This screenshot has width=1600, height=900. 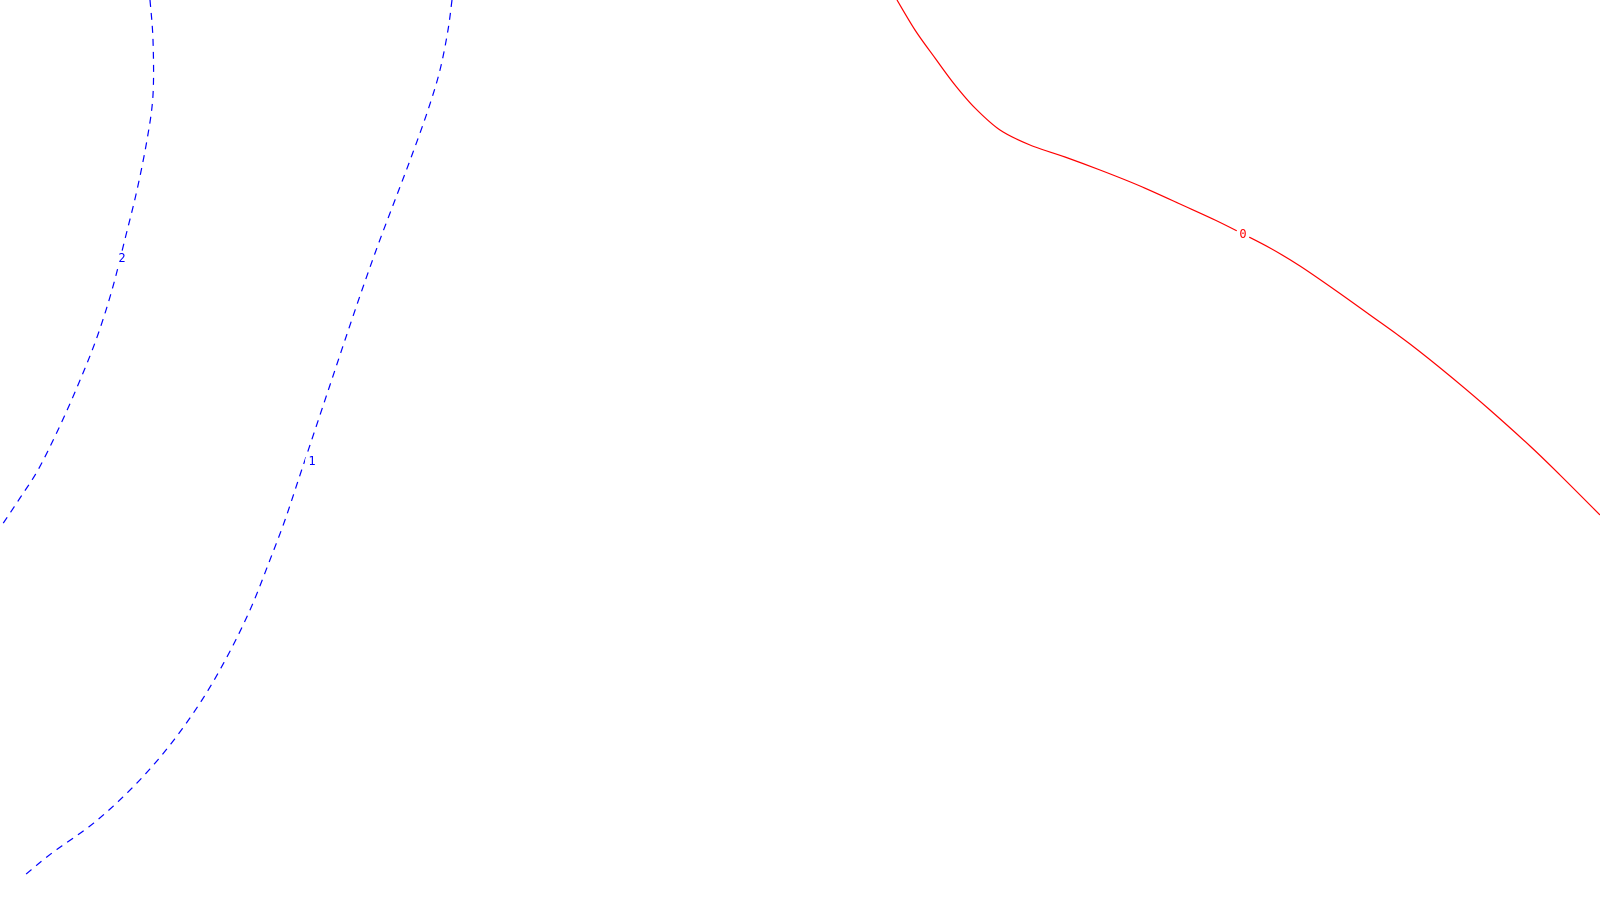 I want to click on contour-label-level-0: 0, so click(x=1242, y=234).